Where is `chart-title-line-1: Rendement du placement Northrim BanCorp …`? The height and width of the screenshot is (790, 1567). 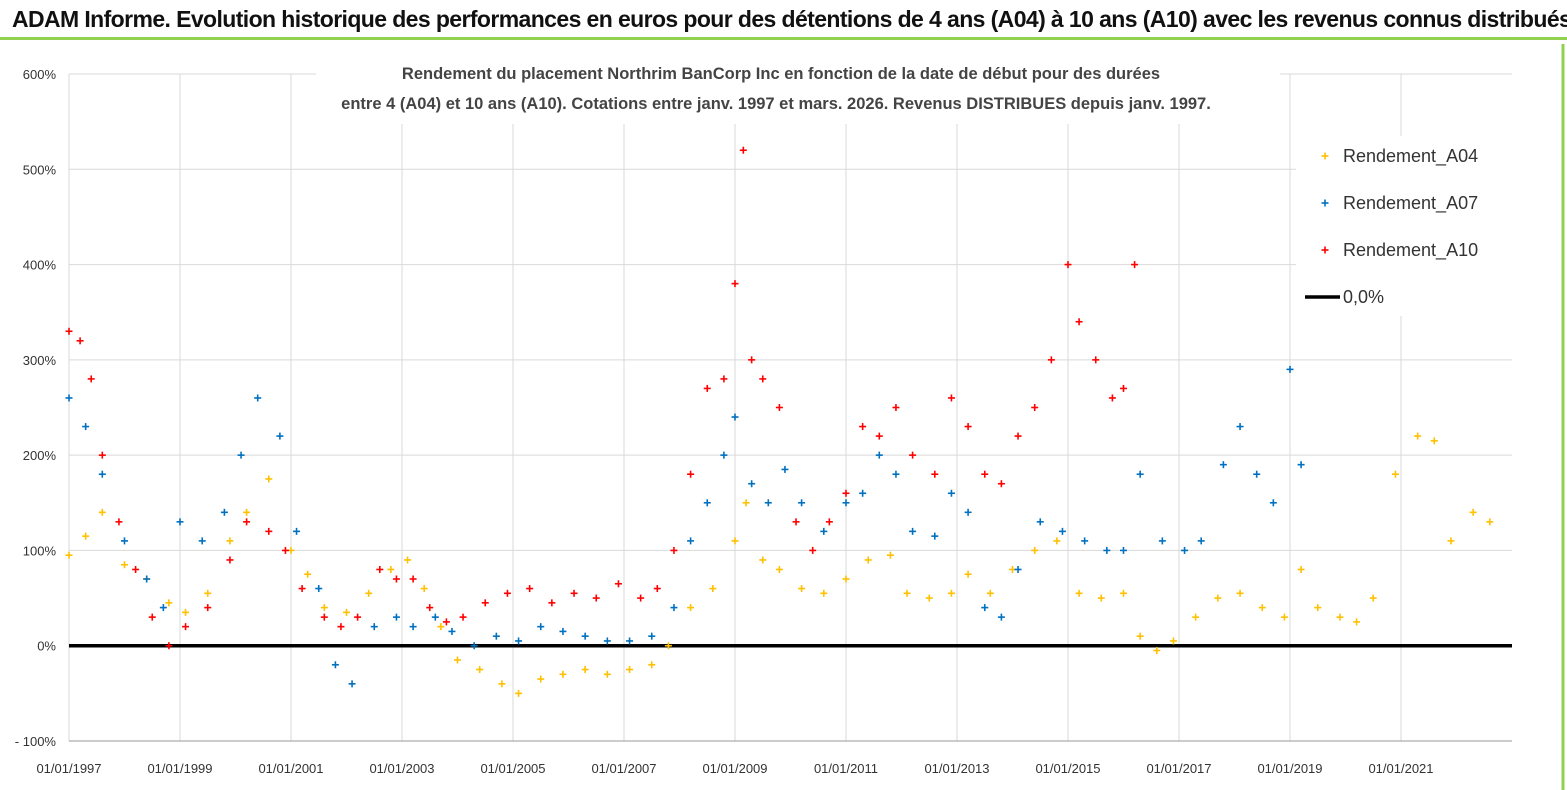 chart-title-line-1: Rendement du placement Northrim BanCorp … is located at coordinates (781, 74).